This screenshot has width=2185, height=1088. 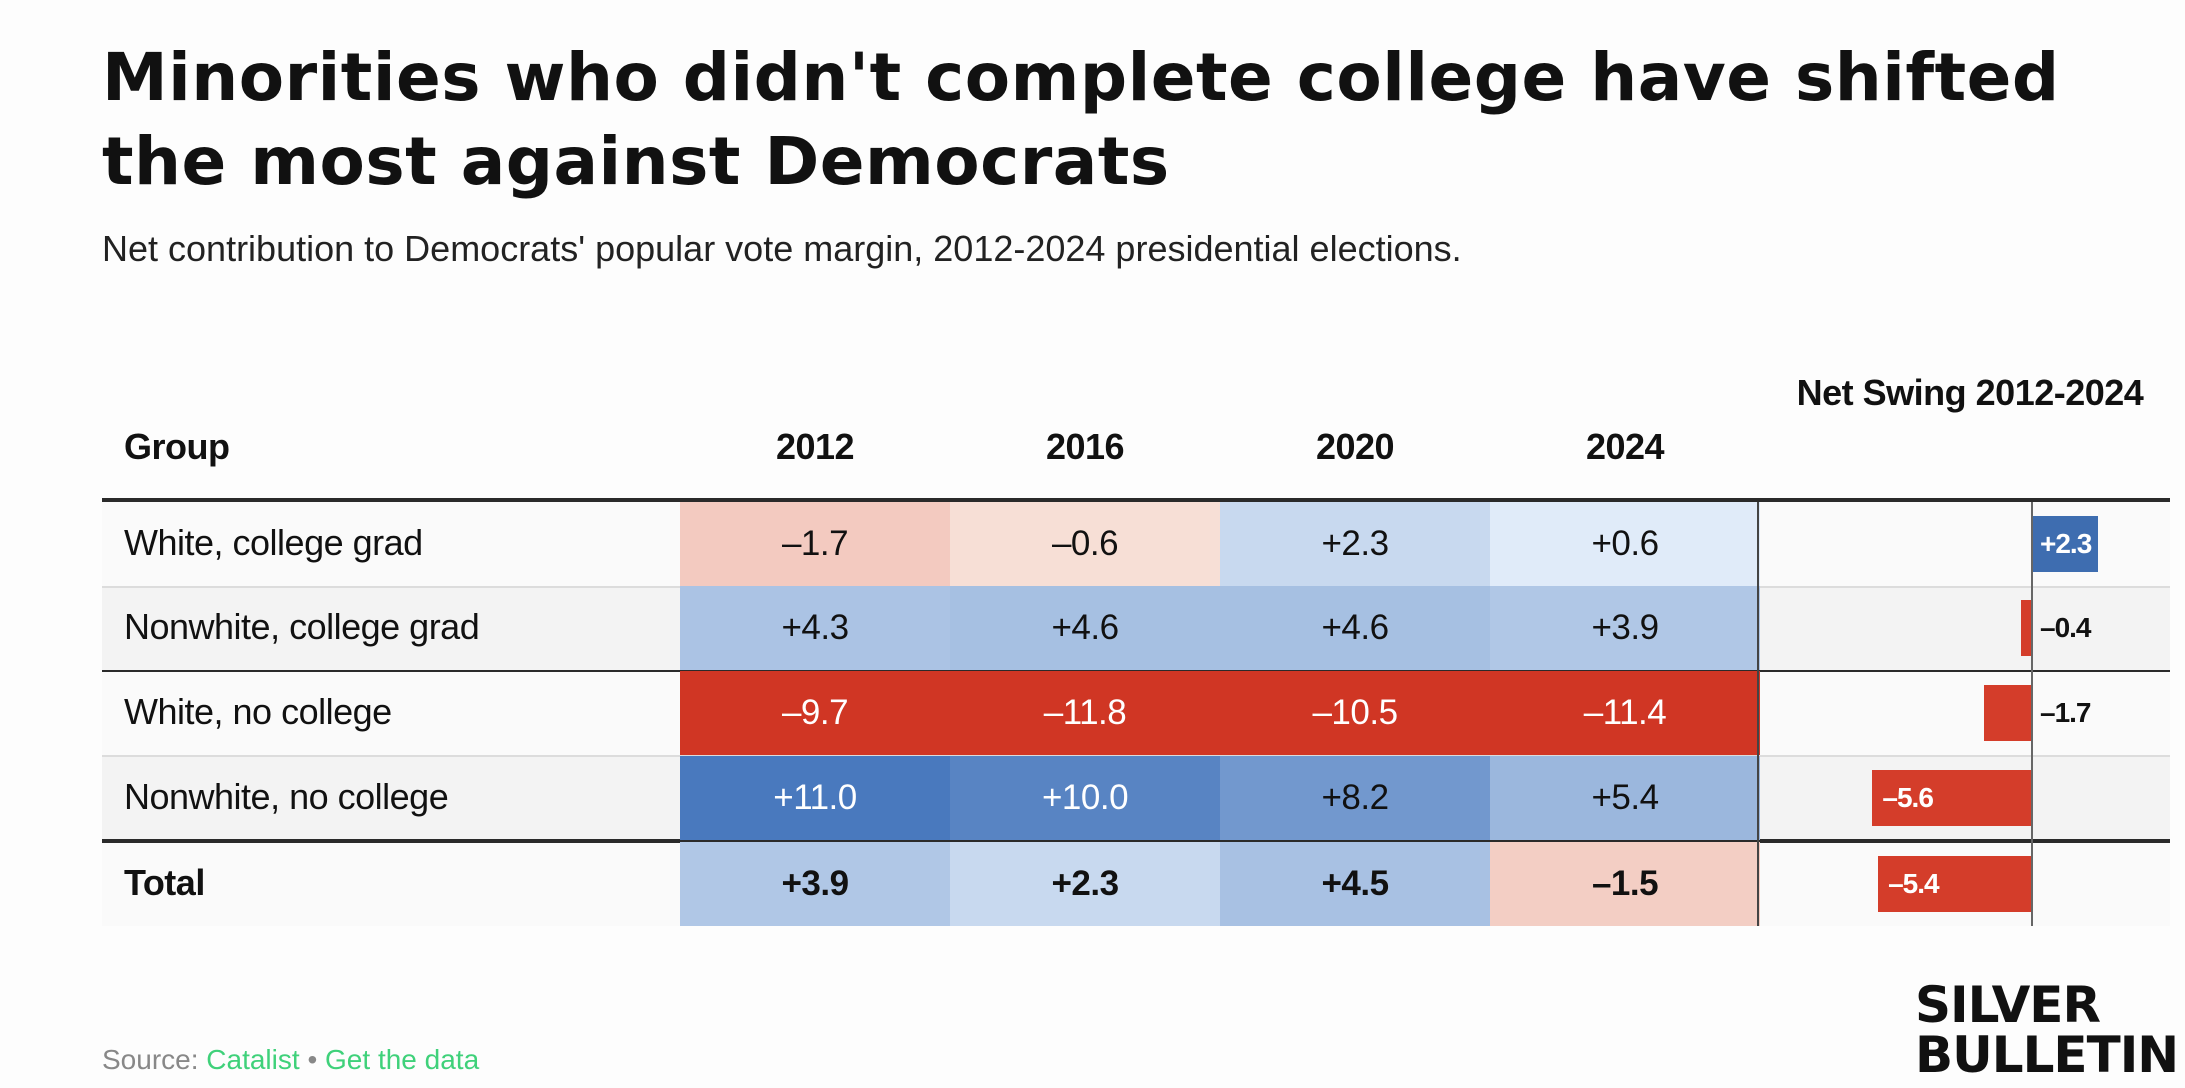 What do you see at coordinates (1625, 798) in the screenshot?
I see `heatmap-cell: +5.4` at bounding box center [1625, 798].